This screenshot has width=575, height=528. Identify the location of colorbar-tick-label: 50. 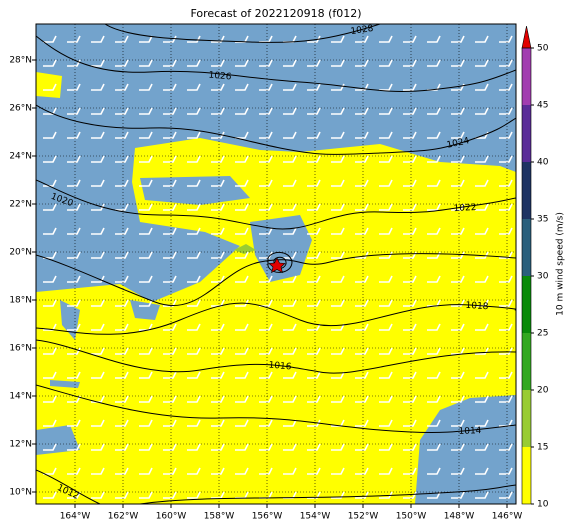
(543, 49).